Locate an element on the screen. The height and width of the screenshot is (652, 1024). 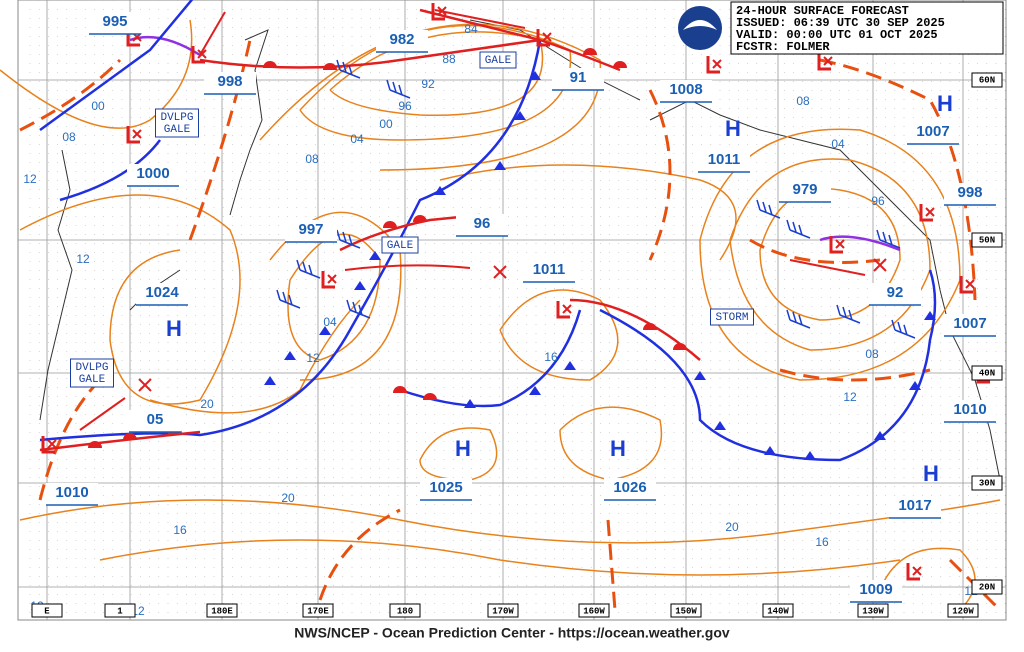
pressure-label: 96 is located at coordinates (482, 223).